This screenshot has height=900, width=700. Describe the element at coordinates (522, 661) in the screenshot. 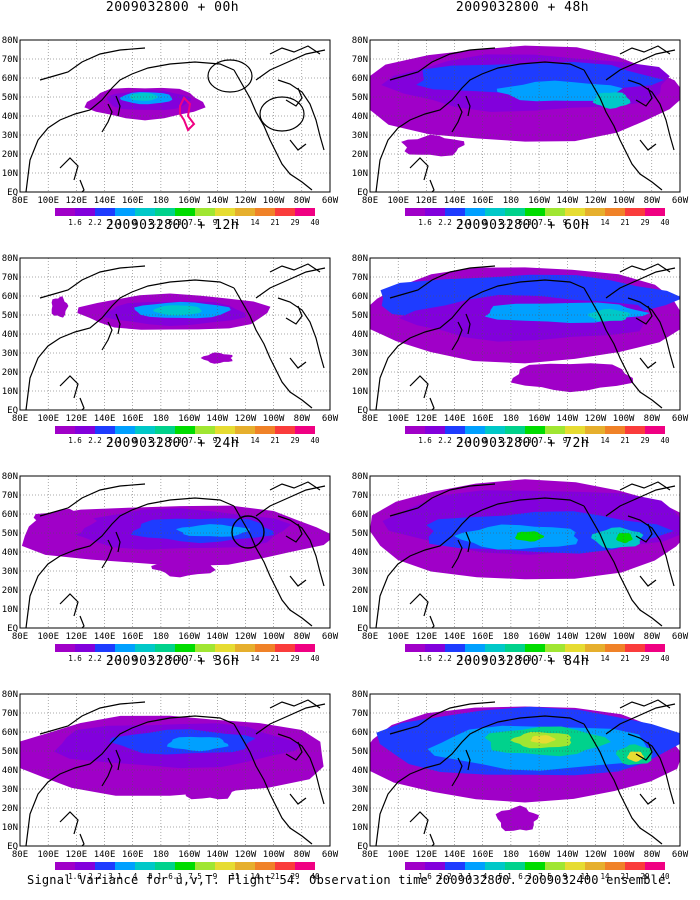

I see `panel-title: 2009032800 + 84h` at that location.